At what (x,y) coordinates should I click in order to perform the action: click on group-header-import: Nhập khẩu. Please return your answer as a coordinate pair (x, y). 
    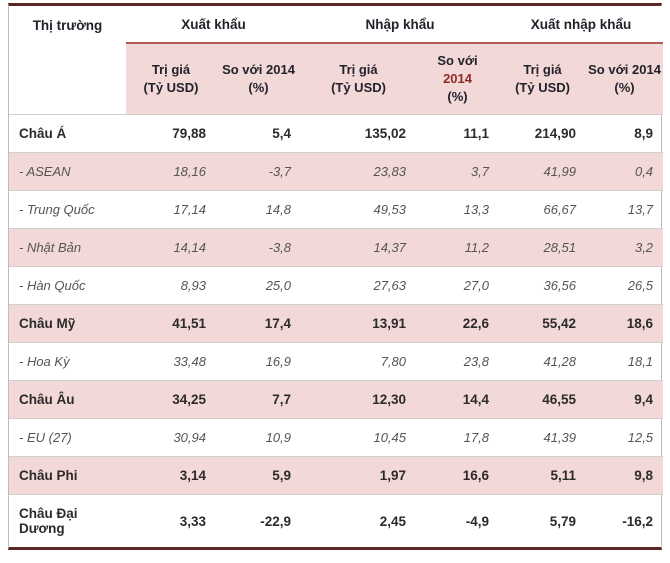
    Looking at the image, I should click on (400, 24).